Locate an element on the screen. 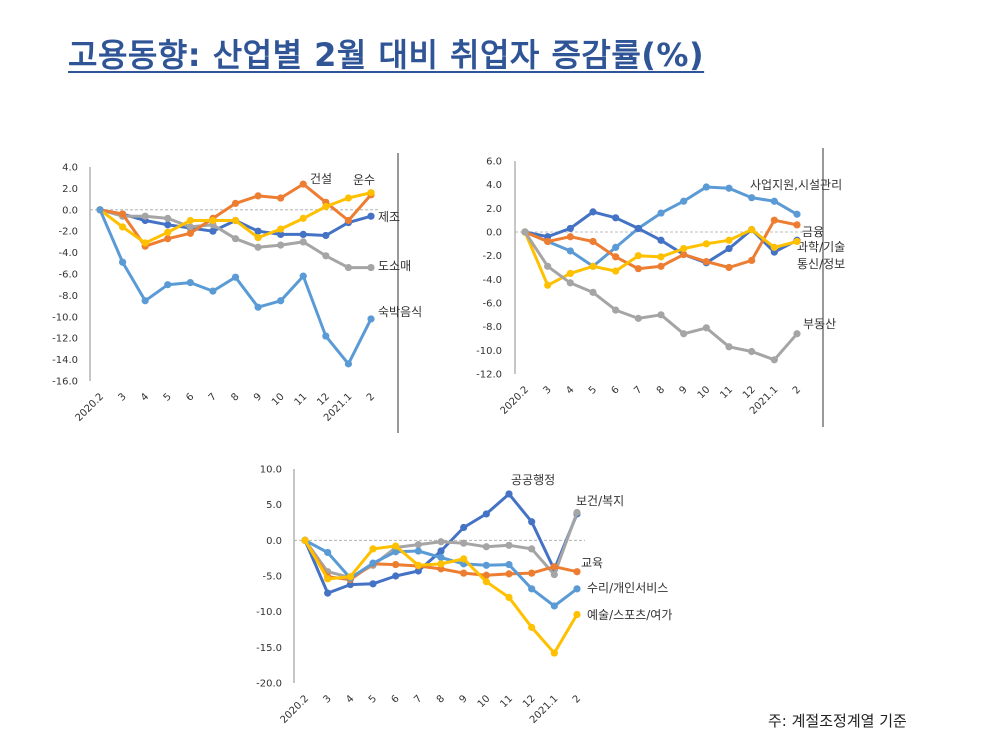  y-tick-label: -8.0 is located at coordinates (68, 296).